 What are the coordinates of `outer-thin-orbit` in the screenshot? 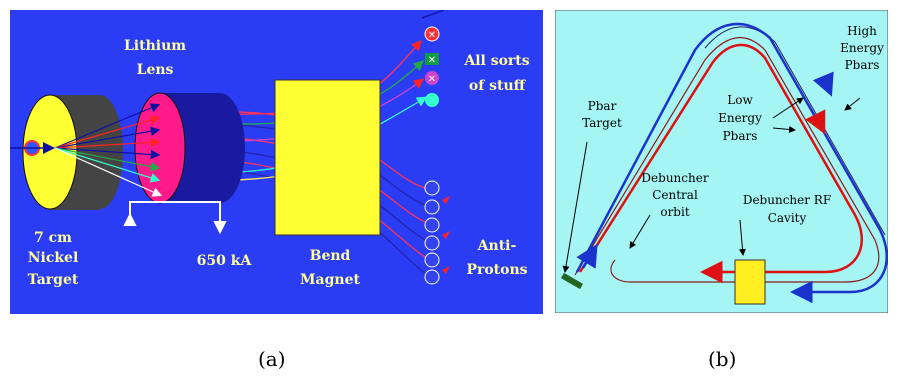 It's located at (795, 131).